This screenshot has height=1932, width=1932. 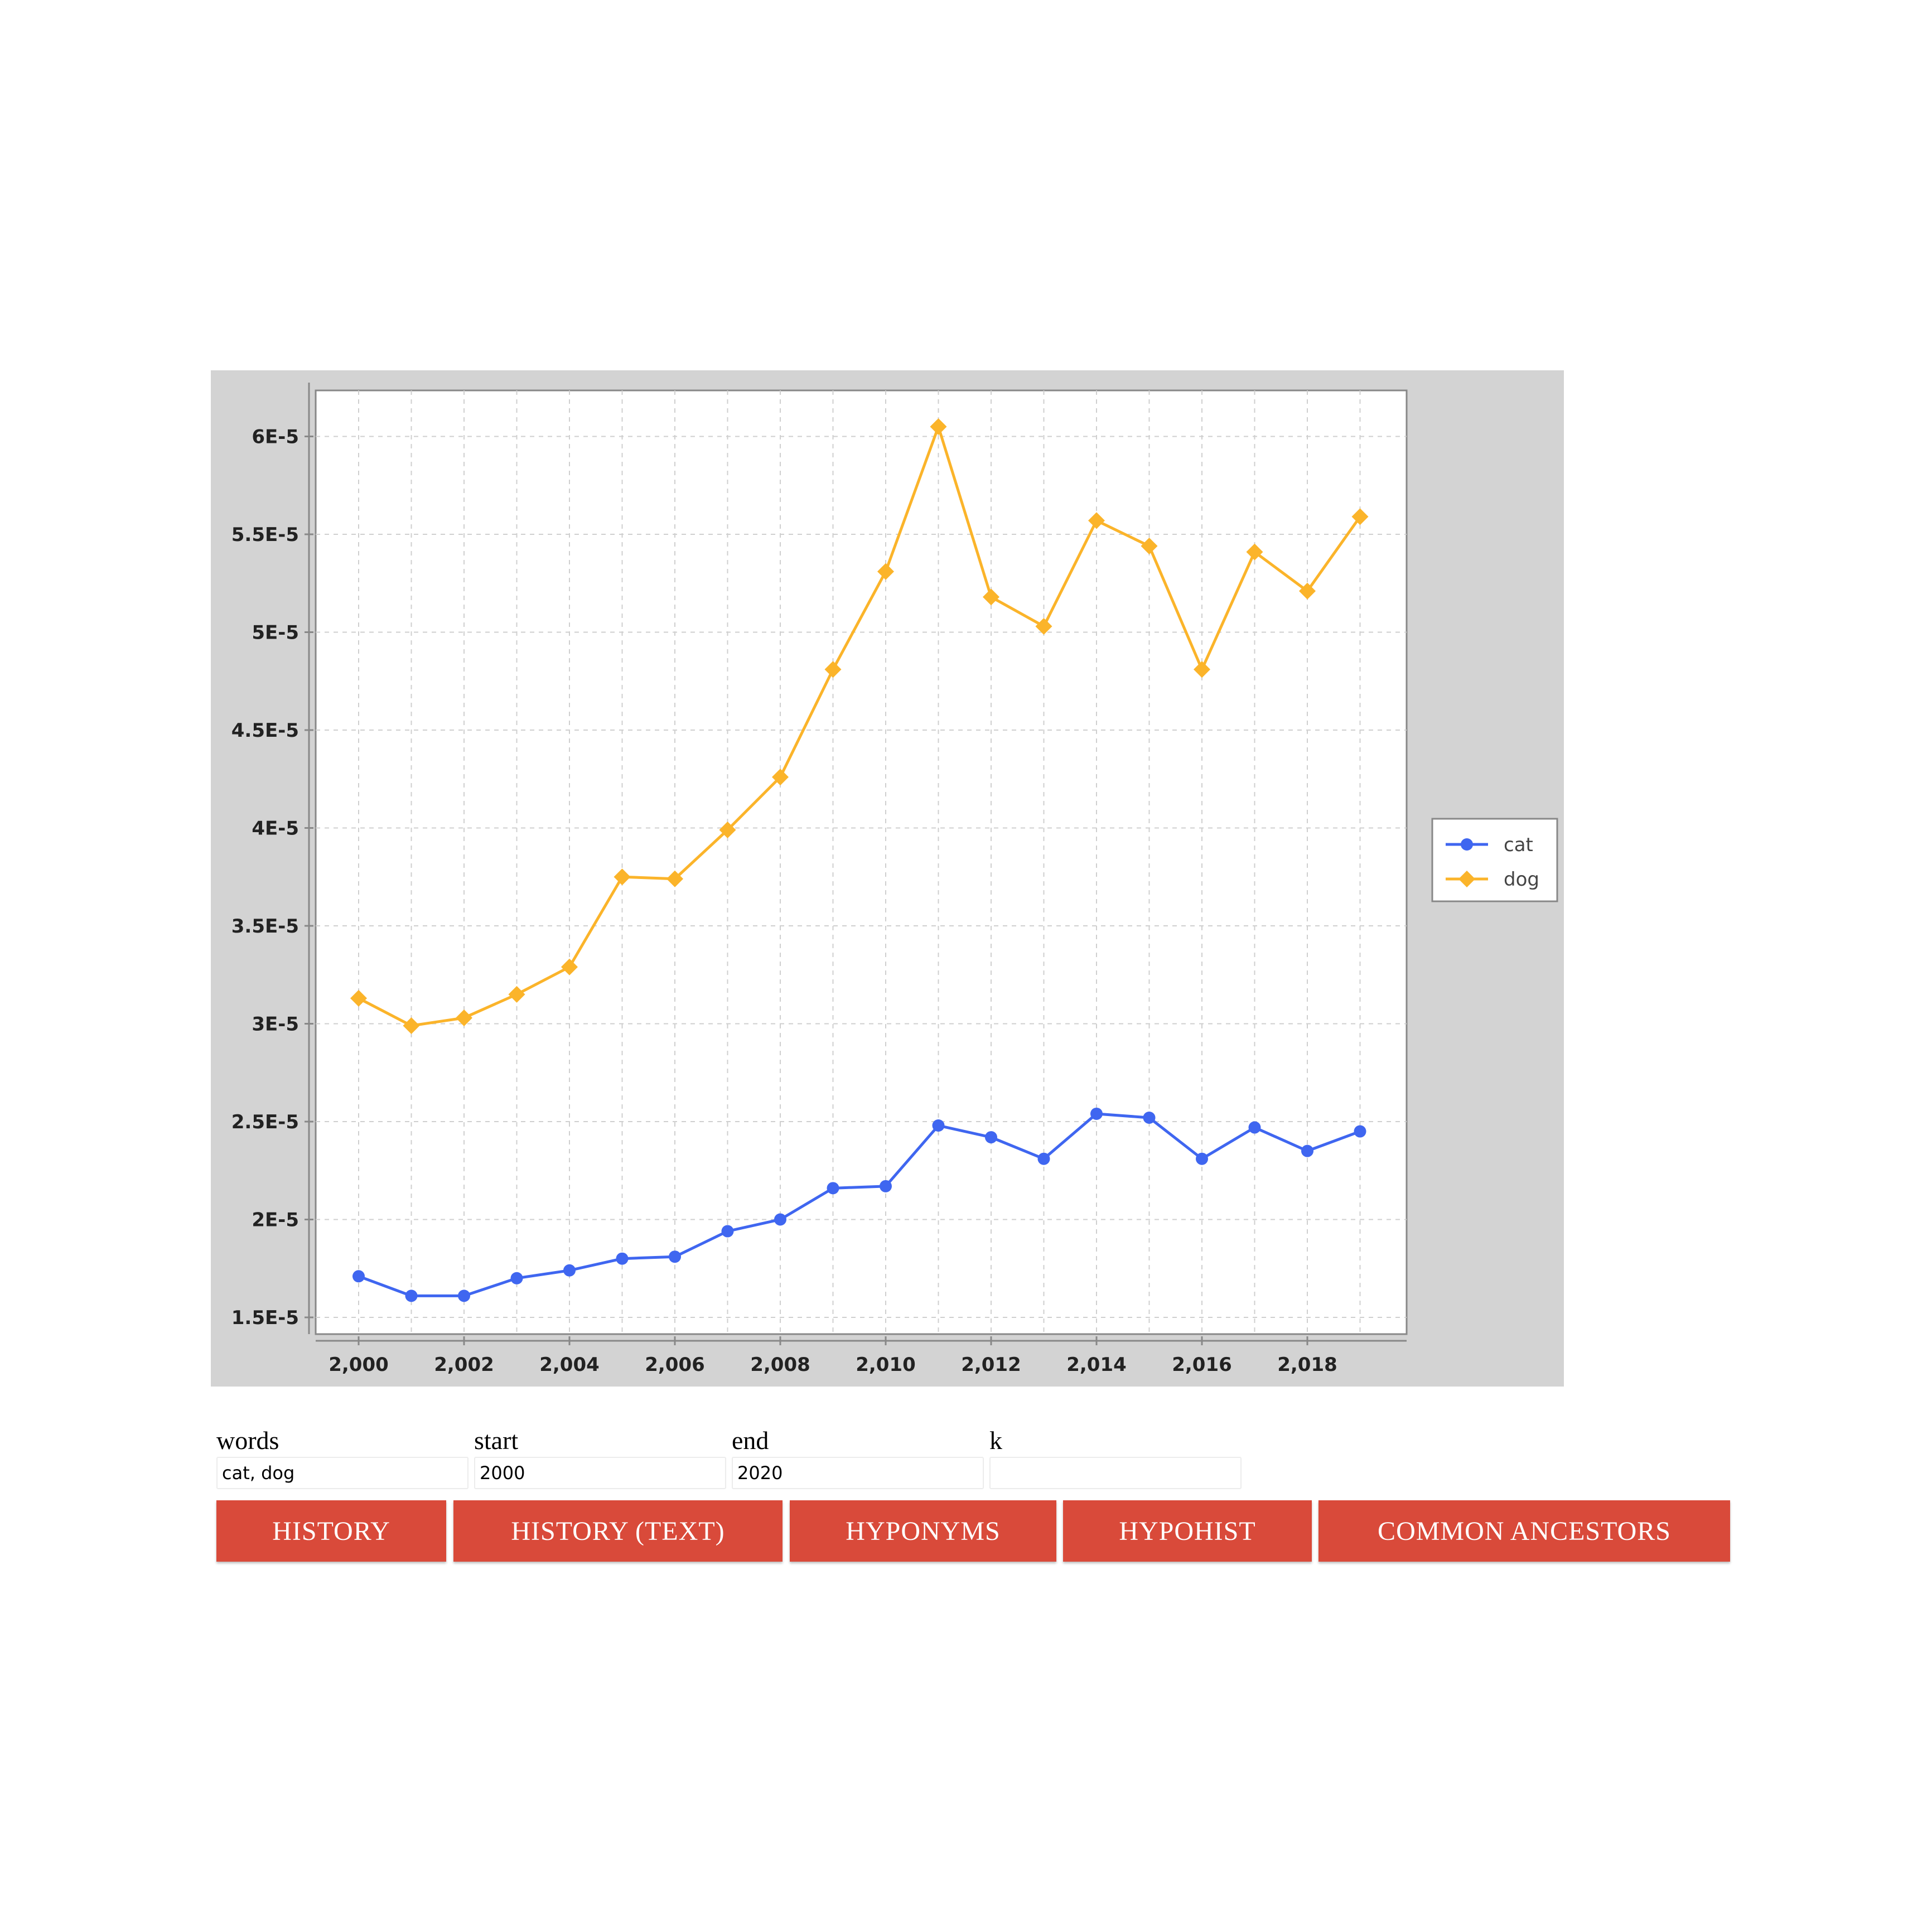 What do you see at coordinates (923, 1531) in the screenshot?
I see `hyponyms-button: HYPONYMS` at bounding box center [923, 1531].